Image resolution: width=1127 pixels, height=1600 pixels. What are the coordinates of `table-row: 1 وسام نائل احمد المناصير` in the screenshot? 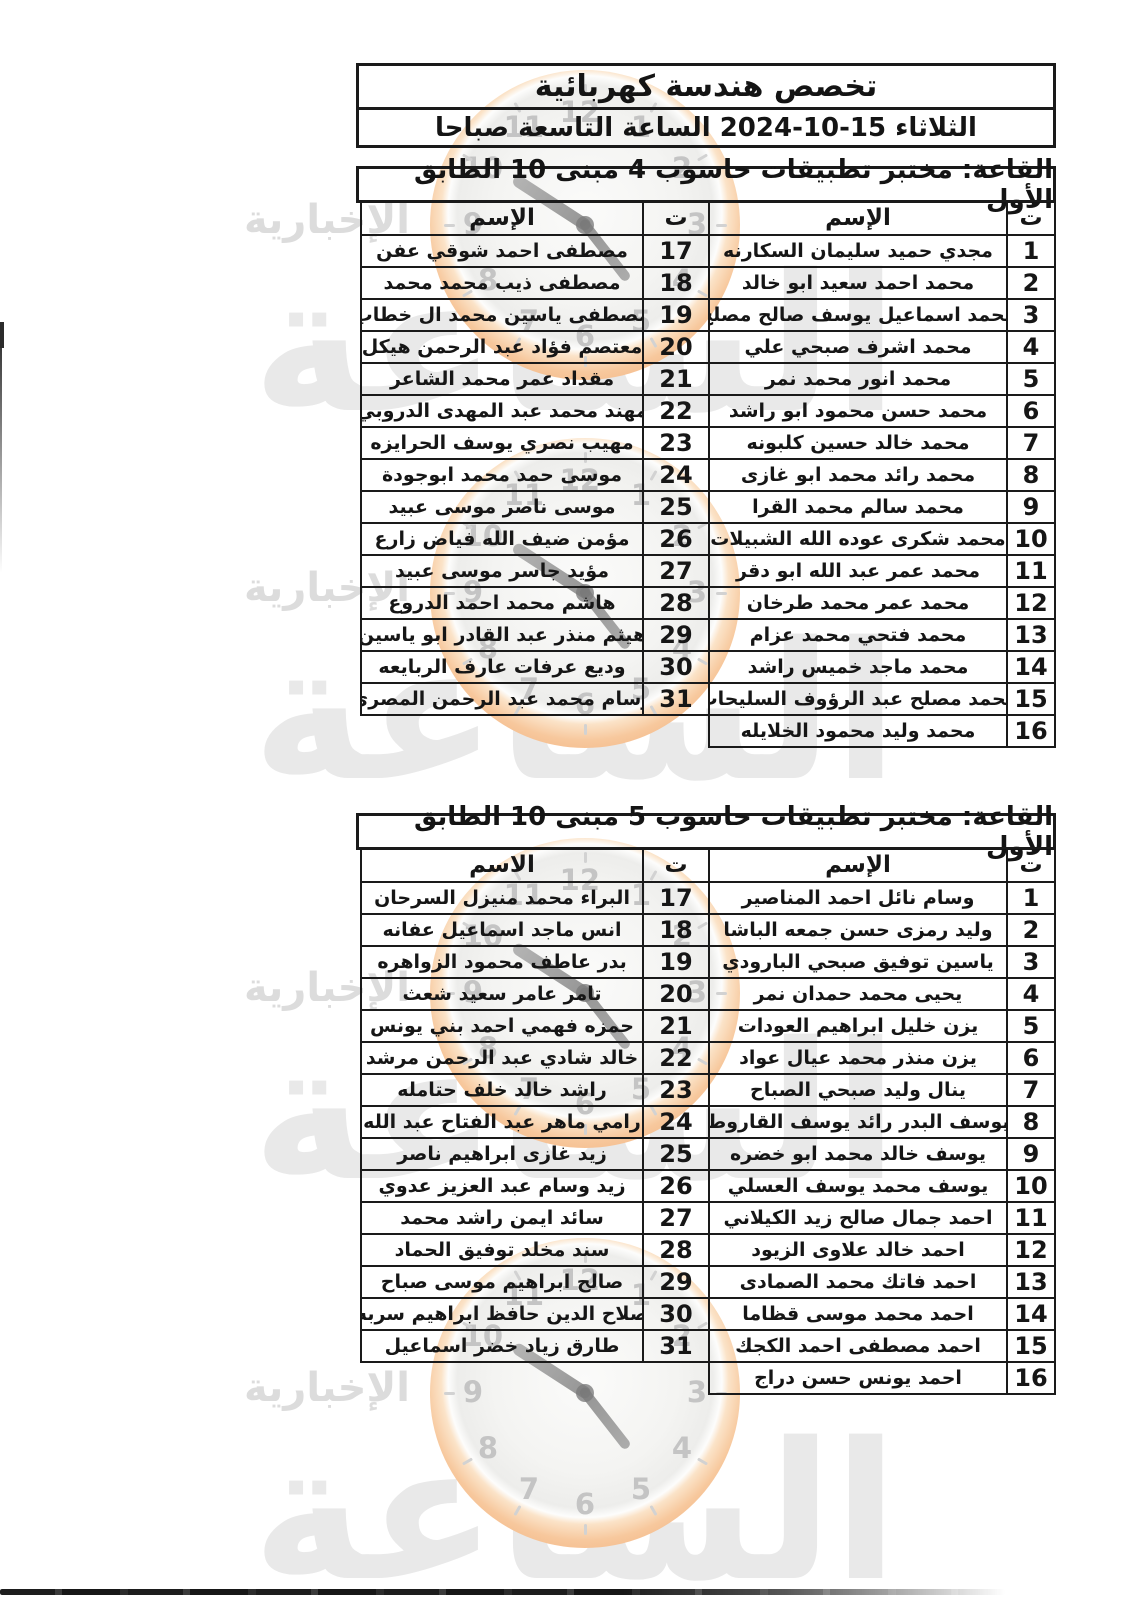 It's located at (882, 898).